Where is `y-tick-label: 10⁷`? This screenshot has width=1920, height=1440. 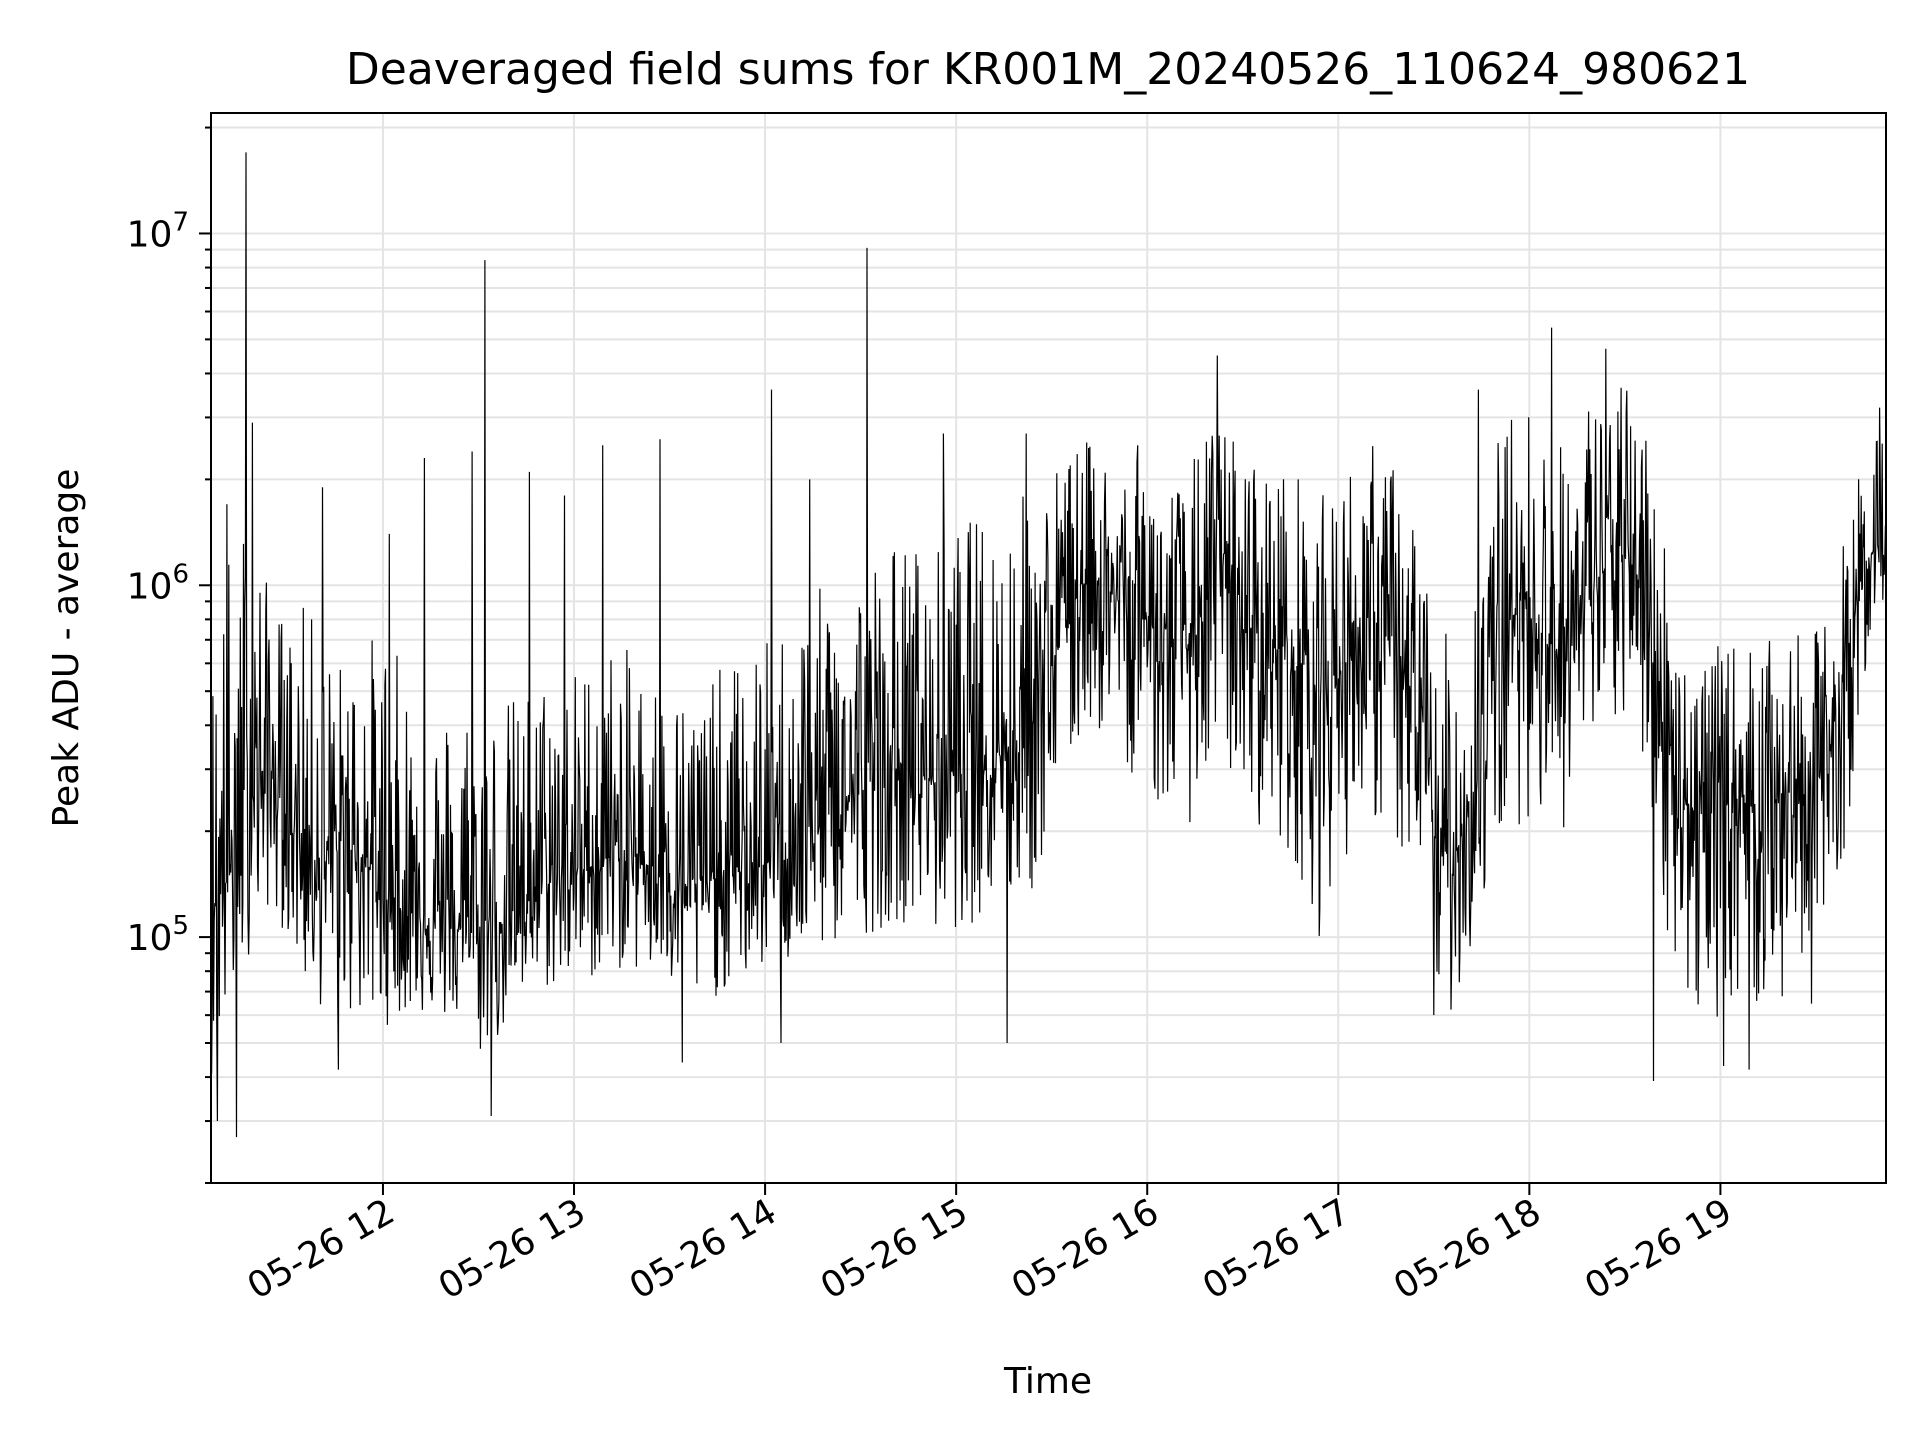
y-tick-label: 10⁷ is located at coordinates (158, 231).